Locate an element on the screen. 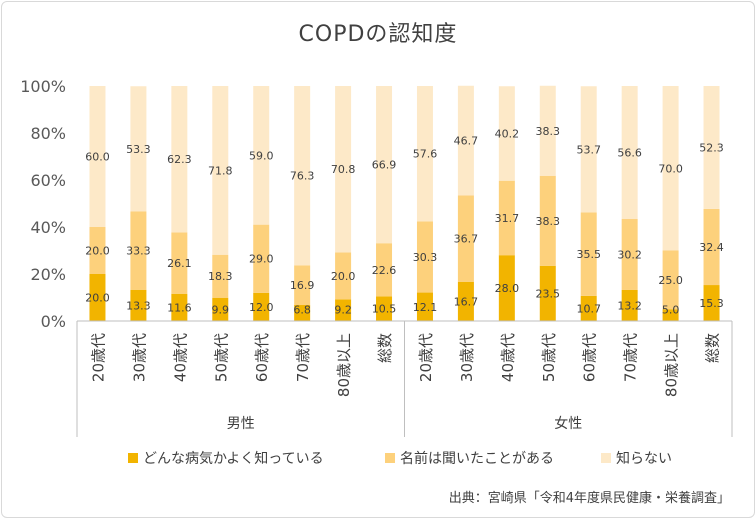 Image resolution: width=756 pixels, height=519 pixels. data-label: 60.0 is located at coordinates (97, 157).